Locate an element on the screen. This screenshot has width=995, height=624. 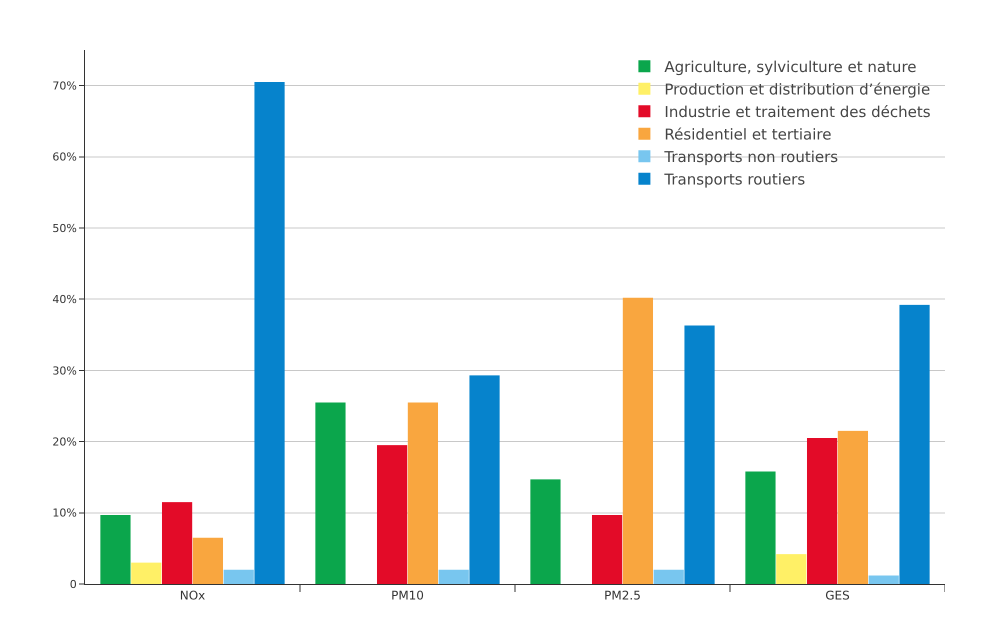
legend-label: Industrie et traitement des déchets is located at coordinates (797, 112).